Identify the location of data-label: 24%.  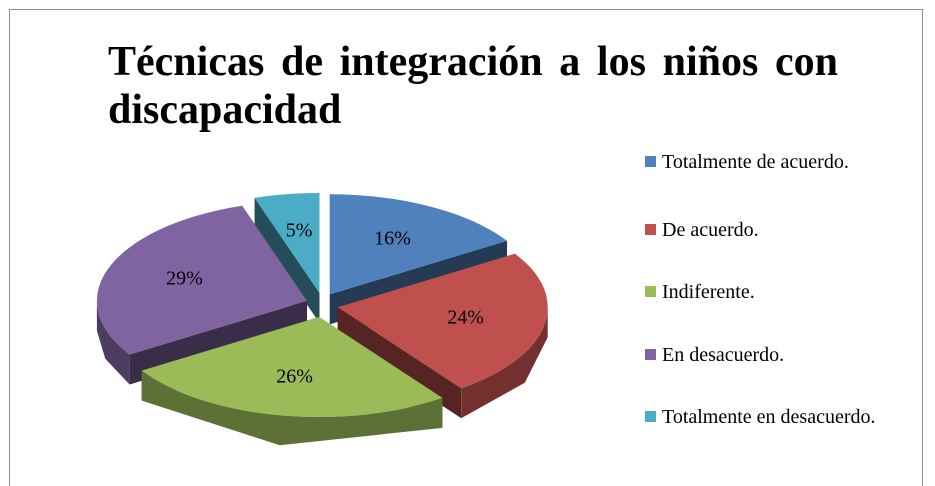
(465, 317).